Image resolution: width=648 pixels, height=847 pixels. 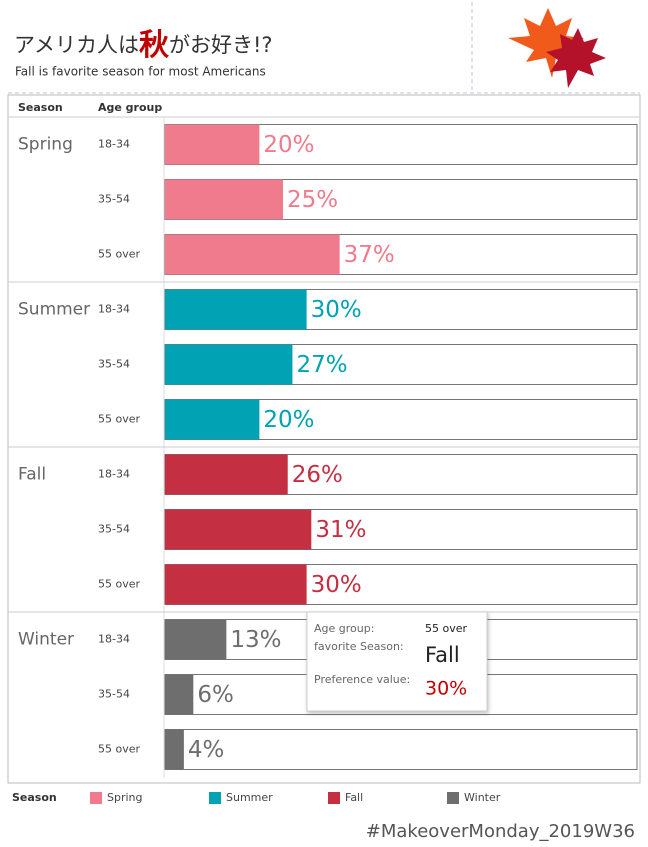 I want to click on title-part: がお好き!?, so click(x=221, y=45).